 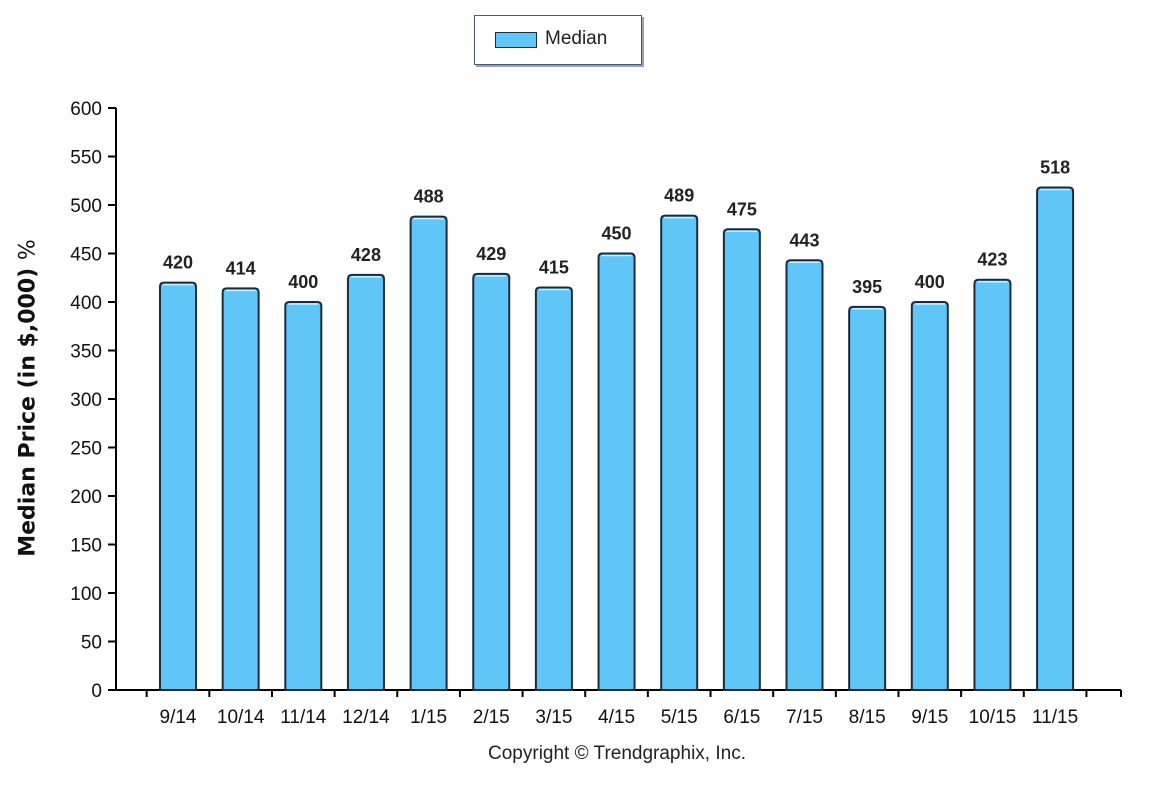 What do you see at coordinates (303, 717) in the screenshot?
I see `x-tick-label: 11/14` at bounding box center [303, 717].